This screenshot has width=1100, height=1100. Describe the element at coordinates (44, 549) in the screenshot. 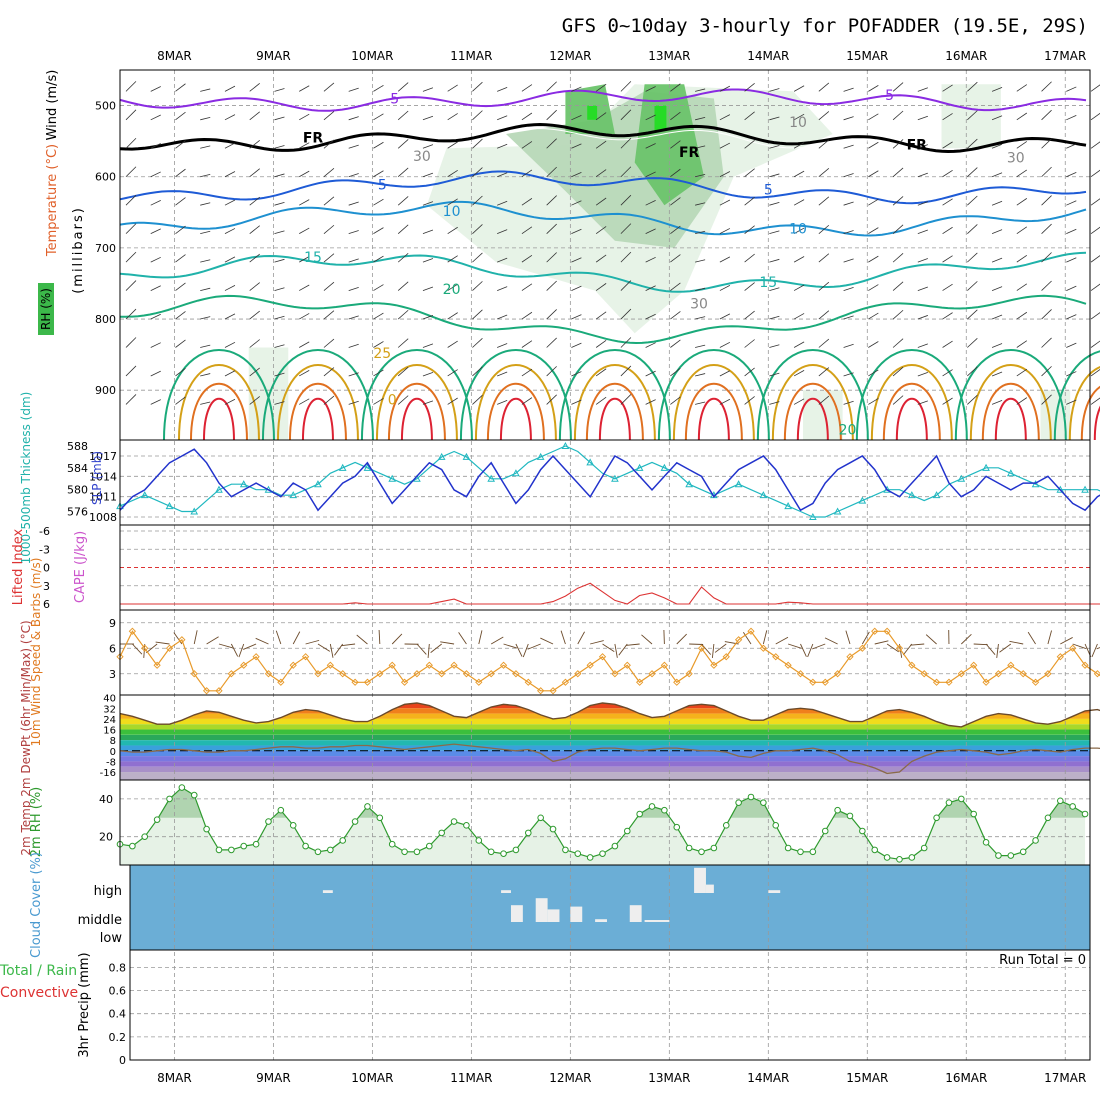

I see `li-tick: -3` at that location.